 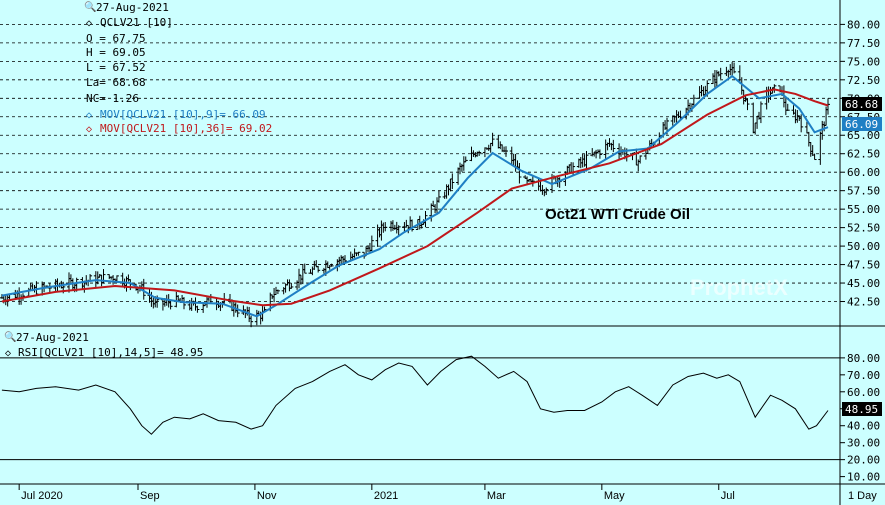 What do you see at coordinates (862, 496) in the screenshot?
I see `interval-label: 1 Day` at bounding box center [862, 496].